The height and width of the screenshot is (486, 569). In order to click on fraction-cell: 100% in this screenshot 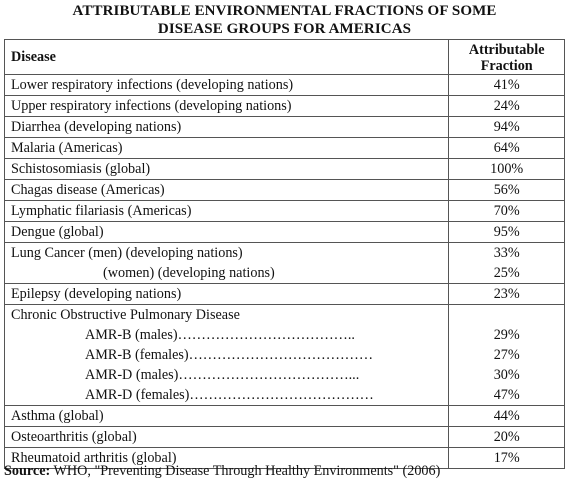, I will do `click(506, 169)`.